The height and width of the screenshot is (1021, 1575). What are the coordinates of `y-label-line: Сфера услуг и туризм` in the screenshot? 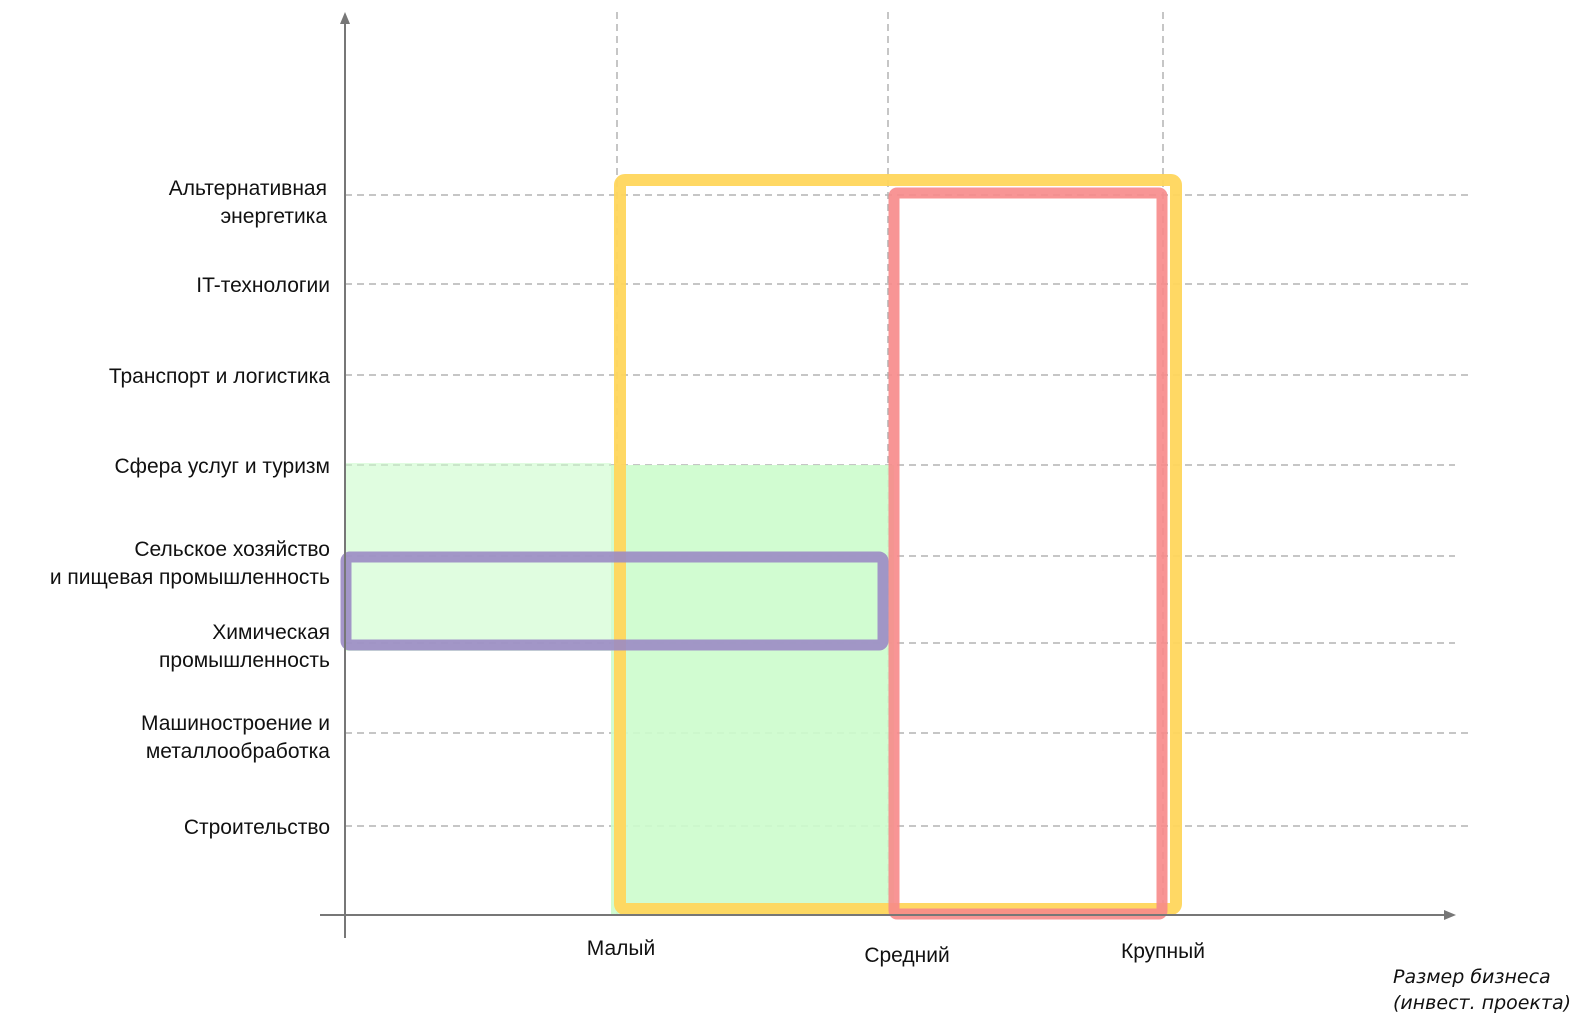 It's located at (223, 466).